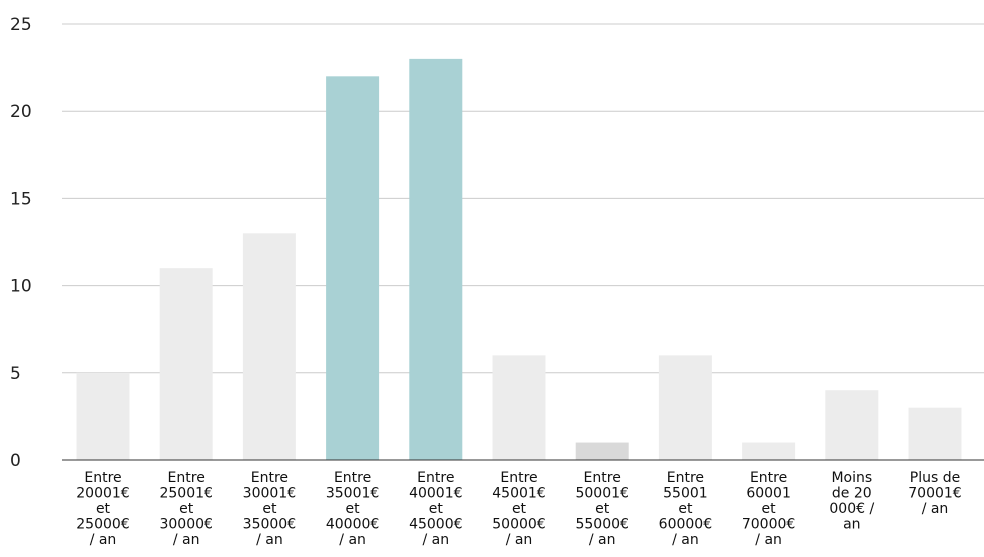  I want to click on x-tick-label: Plus de 70001€ / an, so click(934, 493).